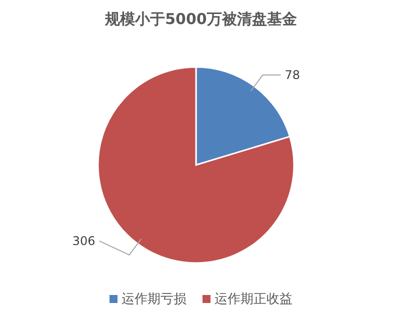  I want to click on data-label: 306, so click(84, 241).